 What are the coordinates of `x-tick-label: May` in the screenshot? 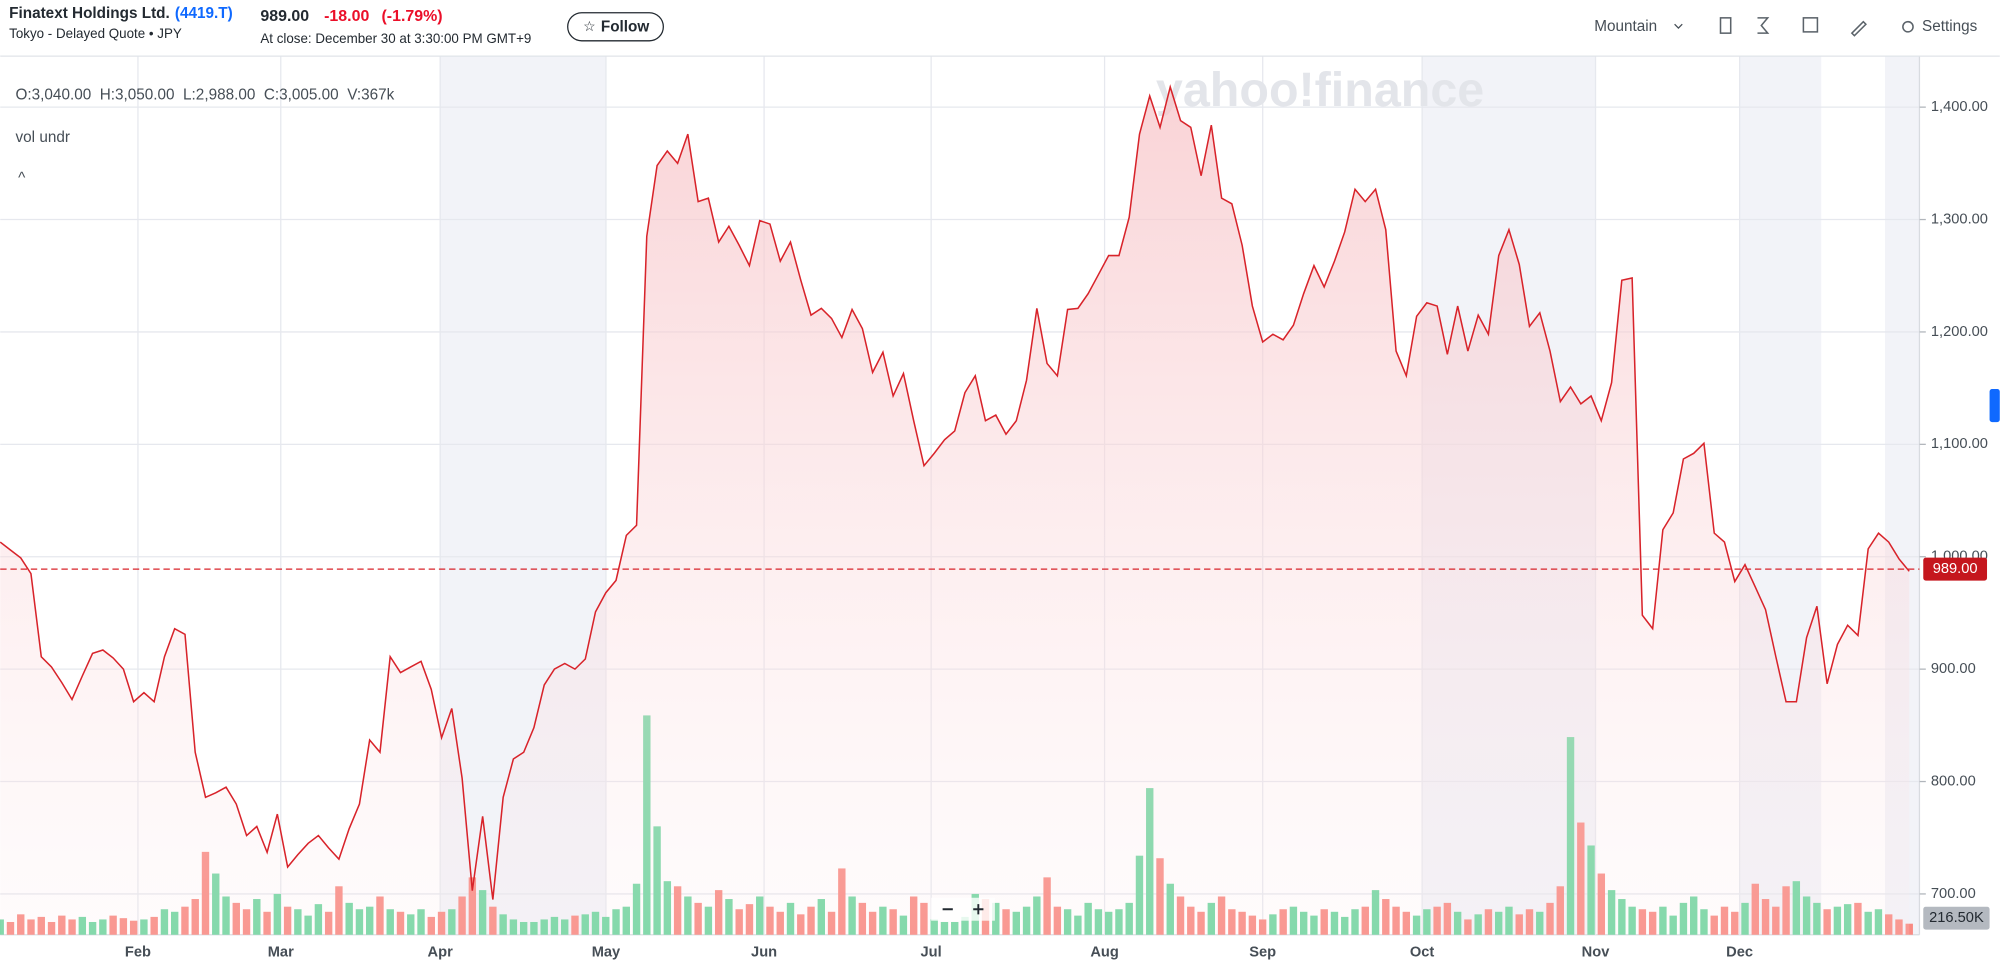 It's located at (606, 952).